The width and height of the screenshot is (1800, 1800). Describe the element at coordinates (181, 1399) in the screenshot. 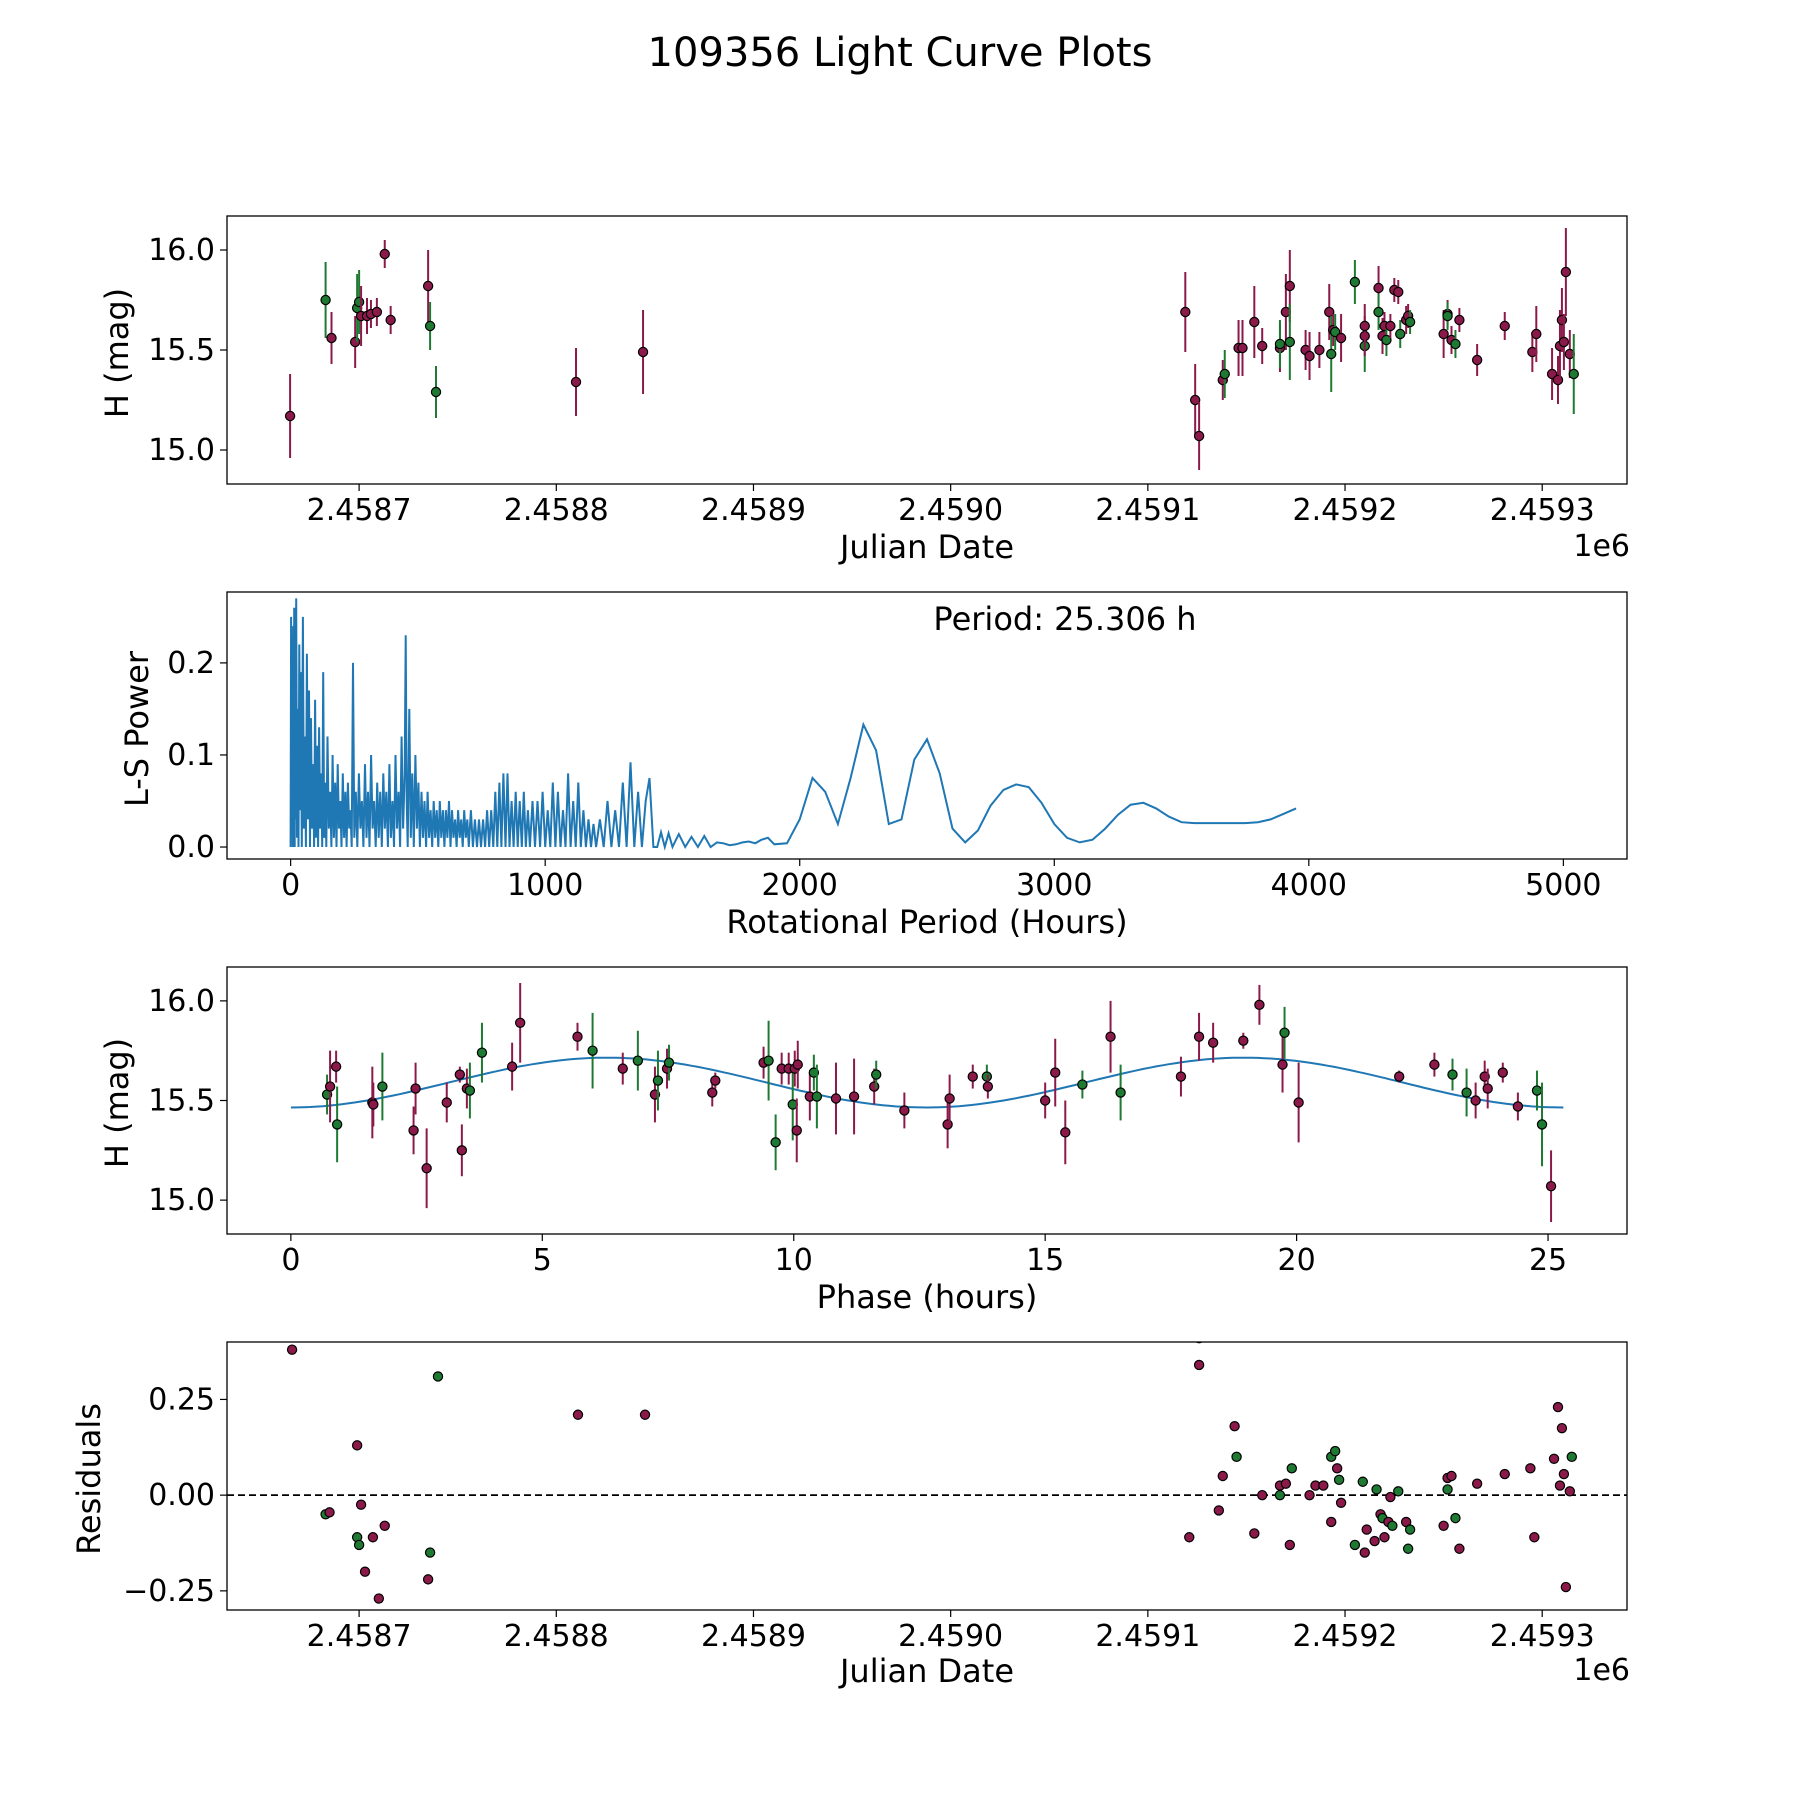

I see `residuals-y-tick-label: 0.25` at that location.